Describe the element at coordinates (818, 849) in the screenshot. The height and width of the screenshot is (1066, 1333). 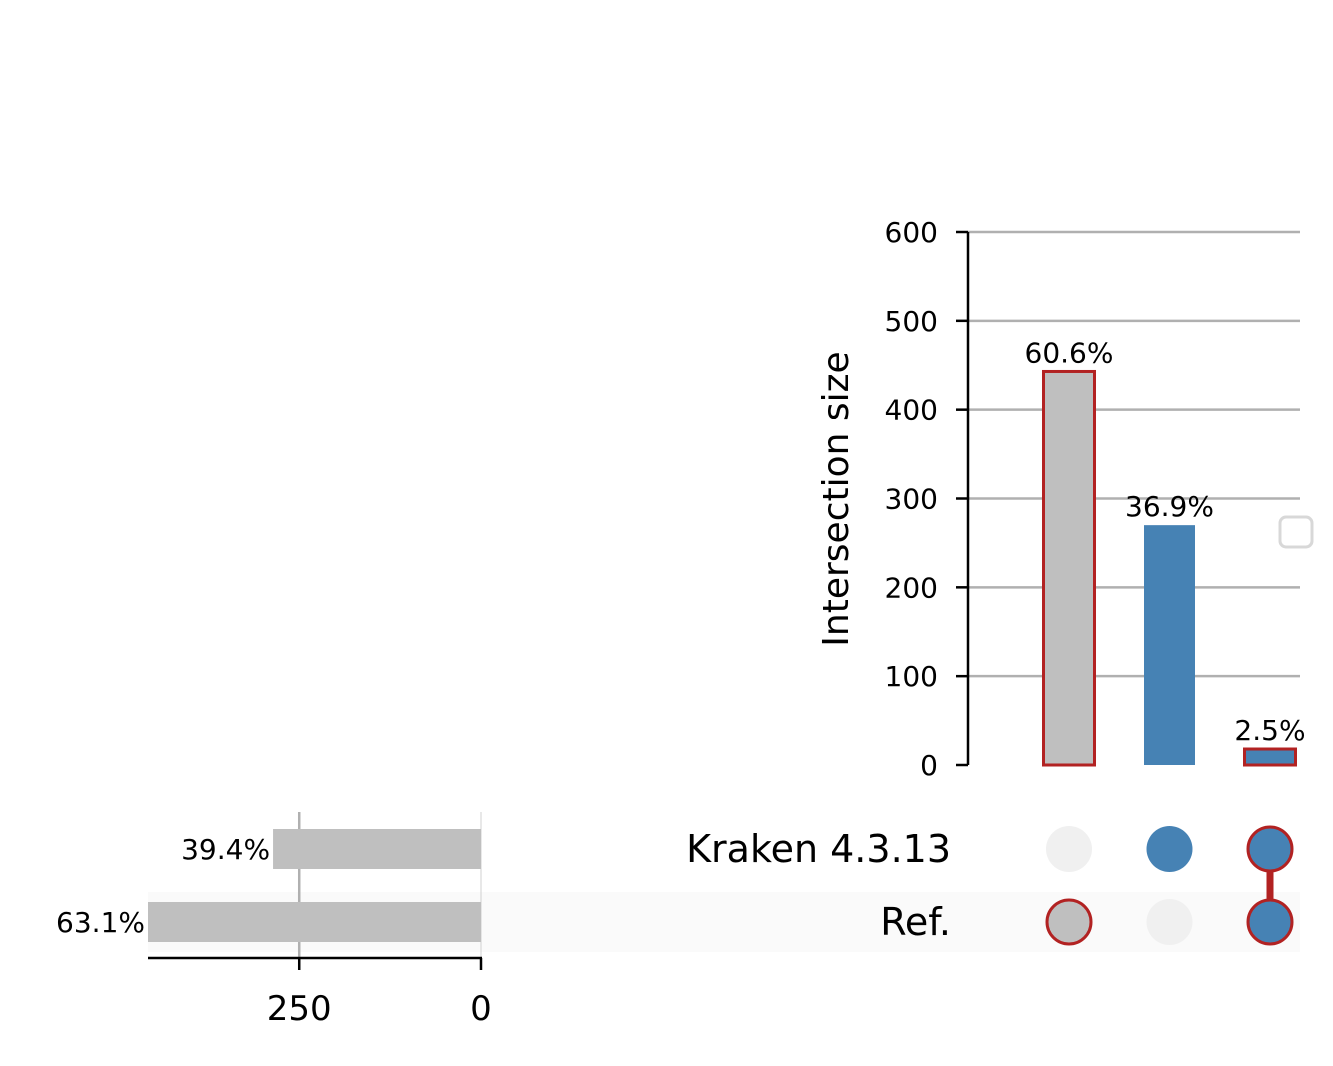
I see `set-label: Kraken 4.3.13` at that location.